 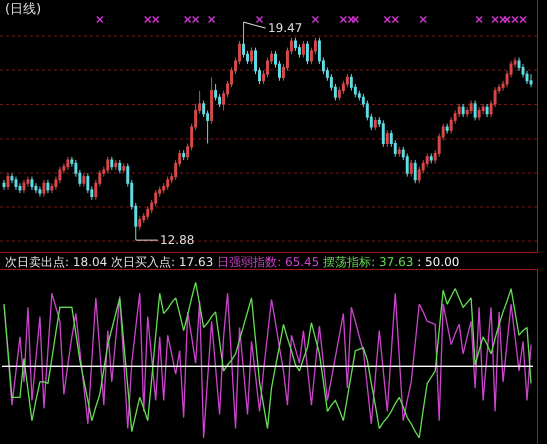 I want to click on text: 次日卖出点: 18.04, so click(x=56, y=262).